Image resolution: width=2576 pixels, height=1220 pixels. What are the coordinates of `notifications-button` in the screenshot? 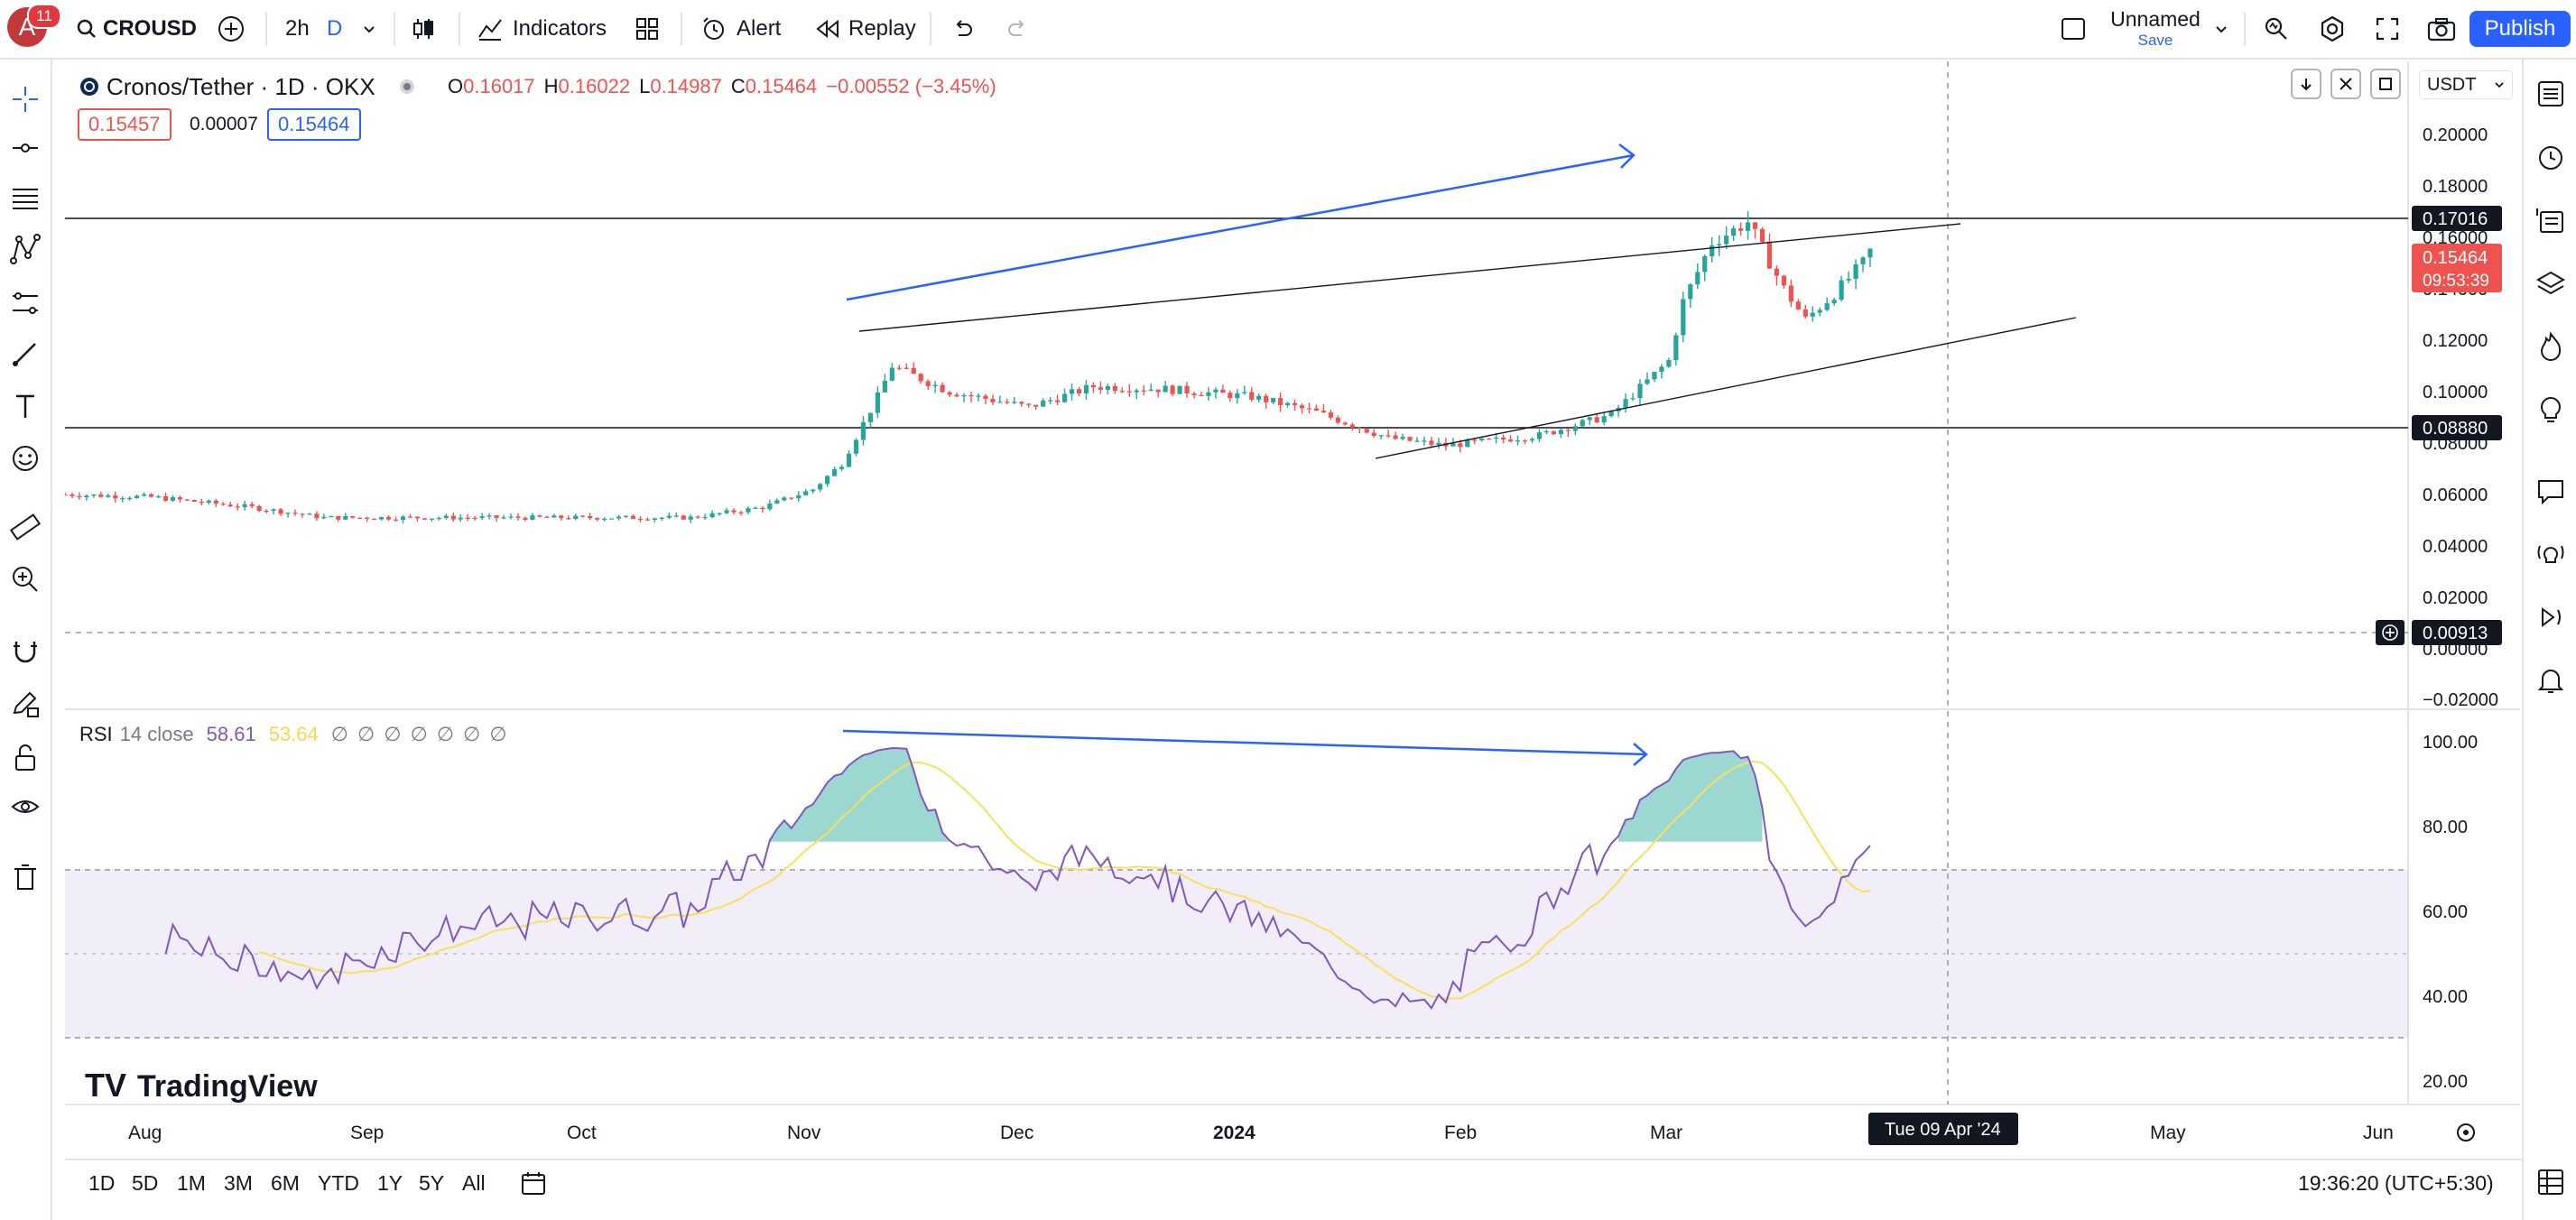 It's located at (2550, 680).